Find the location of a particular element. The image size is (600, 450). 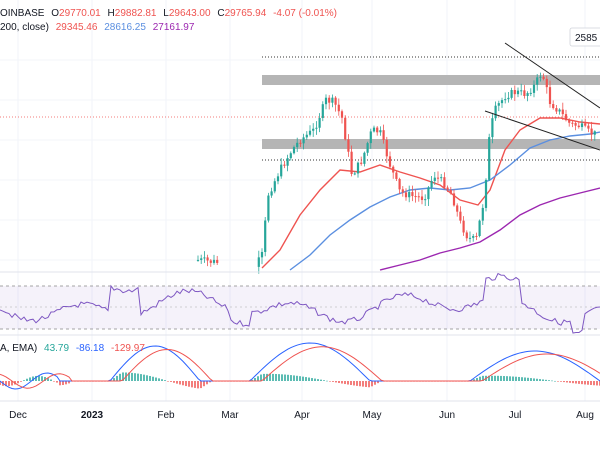

time-axis-label: Aug is located at coordinates (585, 415).